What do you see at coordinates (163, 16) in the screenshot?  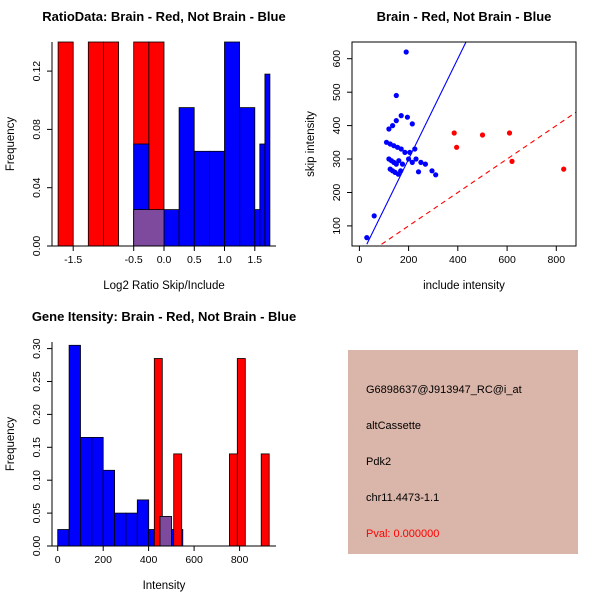 I see `chart-title: RatioData: Brain - Red, Not Brain - Blue` at bounding box center [163, 16].